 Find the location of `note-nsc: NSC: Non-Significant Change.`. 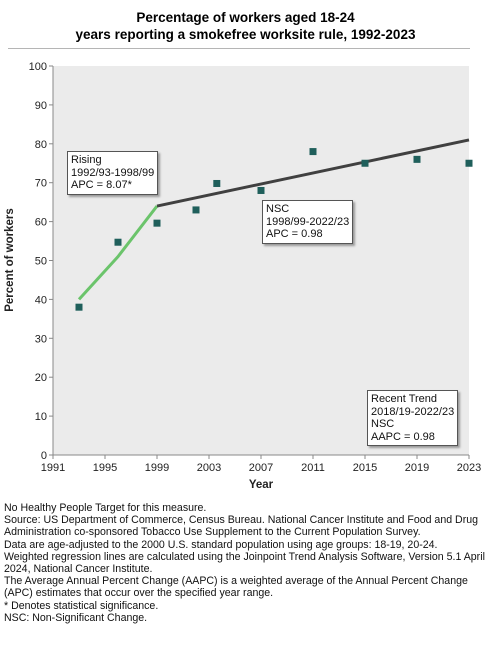

note-nsc: NSC: Non-Significant Change. is located at coordinates (76, 617).